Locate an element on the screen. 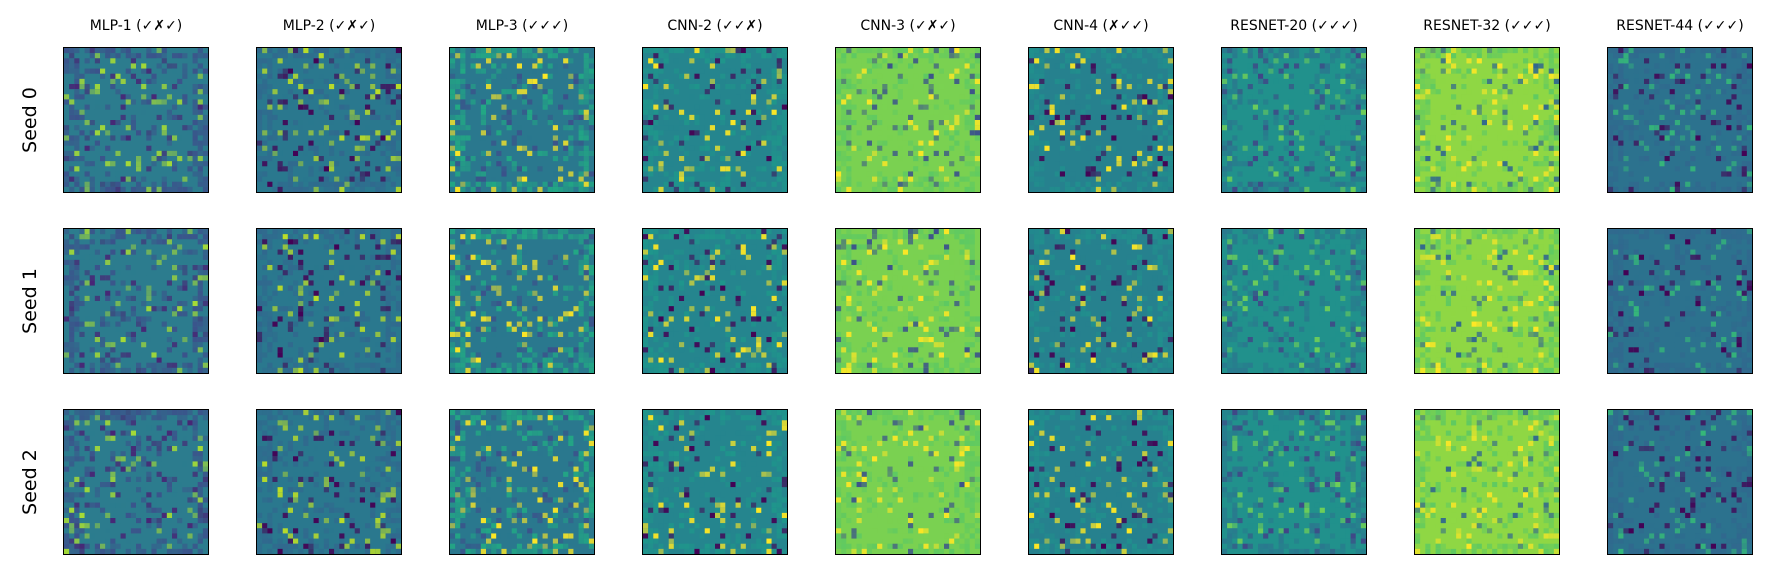 The width and height of the screenshot is (1775, 584). row-label-seed-0: Seed 0 is located at coordinates (30, 120).